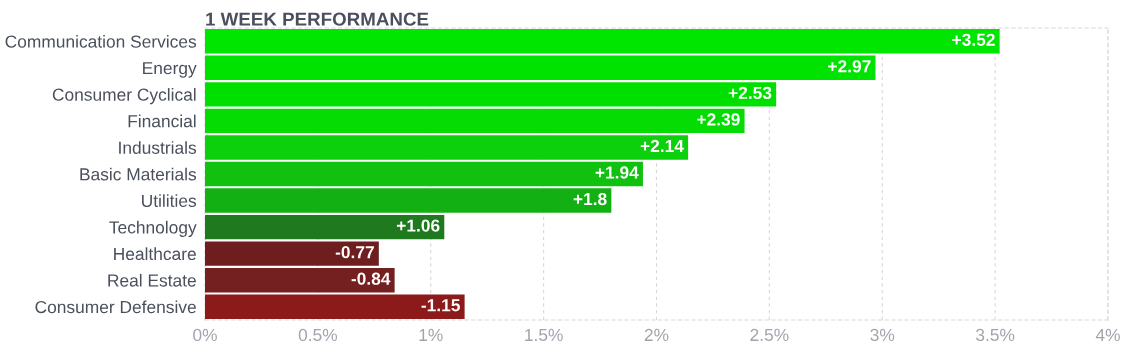 This screenshot has width=1126, height=348. What do you see at coordinates (750, 93) in the screenshot?
I see `data-label: +2.53` at bounding box center [750, 93].